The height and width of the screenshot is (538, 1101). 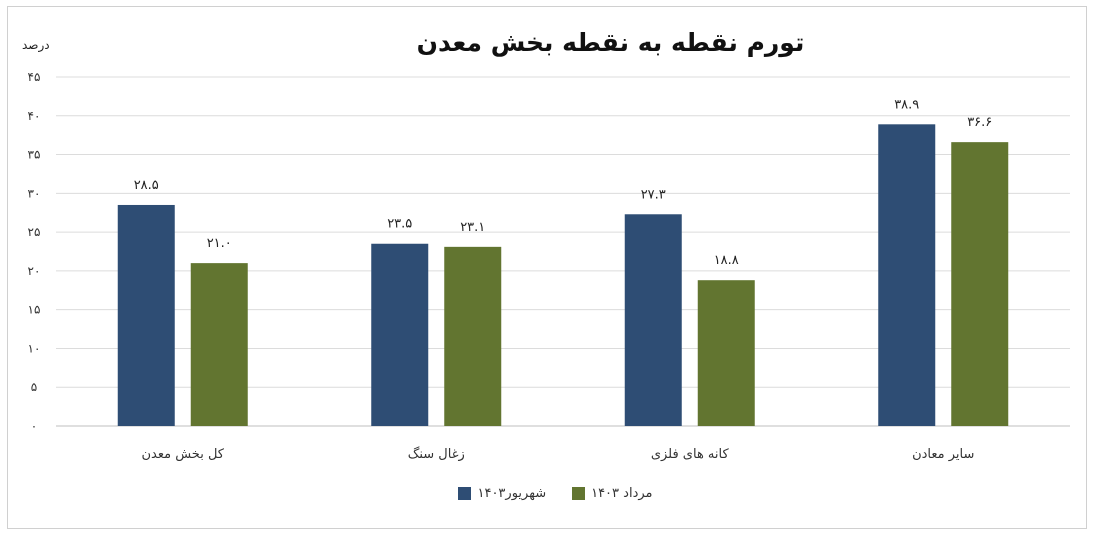 What do you see at coordinates (399, 224) in the screenshot?
I see `data-label: ۲۳.۵` at bounding box center [399, 224].